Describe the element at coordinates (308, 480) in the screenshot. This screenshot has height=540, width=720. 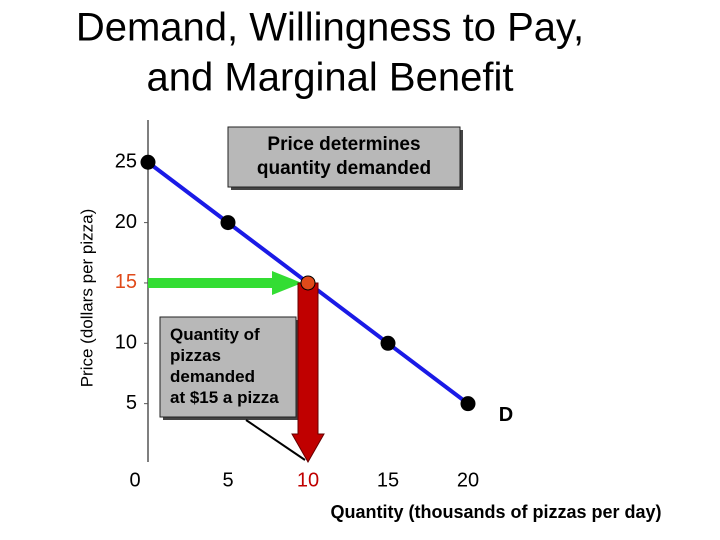
I see `x-tick-label: 10` at that location.